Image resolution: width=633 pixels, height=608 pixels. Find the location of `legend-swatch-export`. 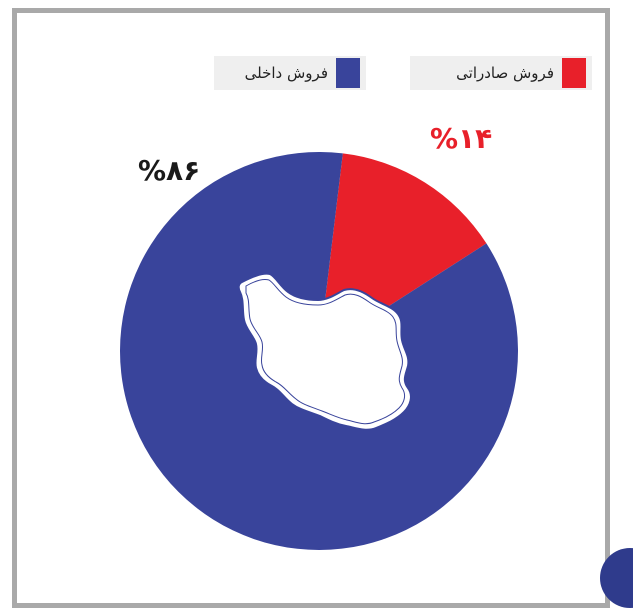

legend-swatch-export is located at coordinates (574, 73).